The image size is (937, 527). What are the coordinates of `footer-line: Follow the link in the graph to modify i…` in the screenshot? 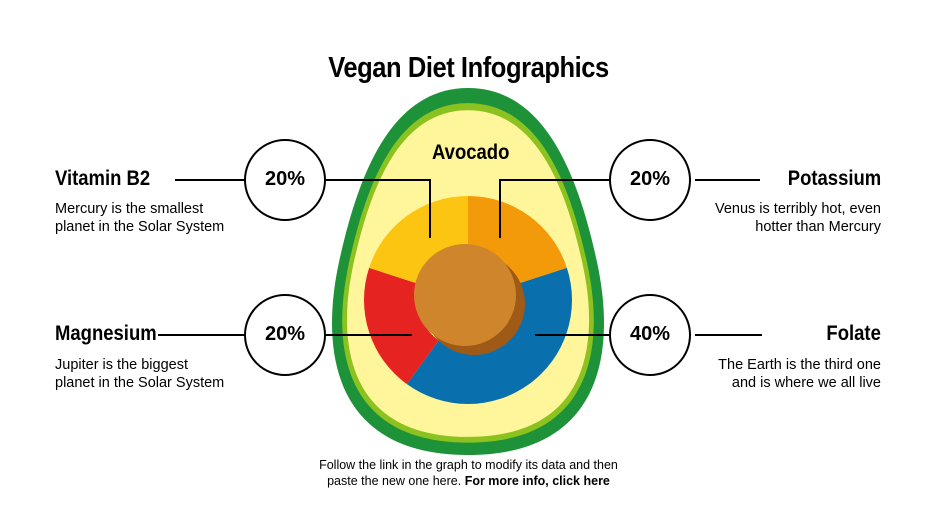 It's located at (468, 465).